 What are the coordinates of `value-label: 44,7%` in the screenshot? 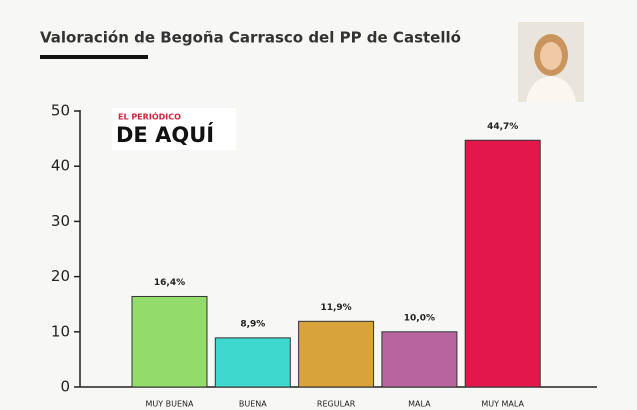 It's located at (502, 127).